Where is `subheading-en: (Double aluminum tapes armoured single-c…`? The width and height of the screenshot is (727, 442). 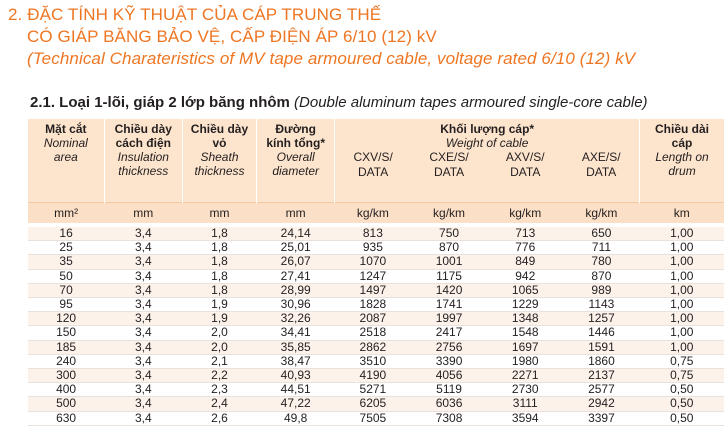 subheading-en: (Double aluminum tapes armoured single-c… is located at coordinates (471, 102).